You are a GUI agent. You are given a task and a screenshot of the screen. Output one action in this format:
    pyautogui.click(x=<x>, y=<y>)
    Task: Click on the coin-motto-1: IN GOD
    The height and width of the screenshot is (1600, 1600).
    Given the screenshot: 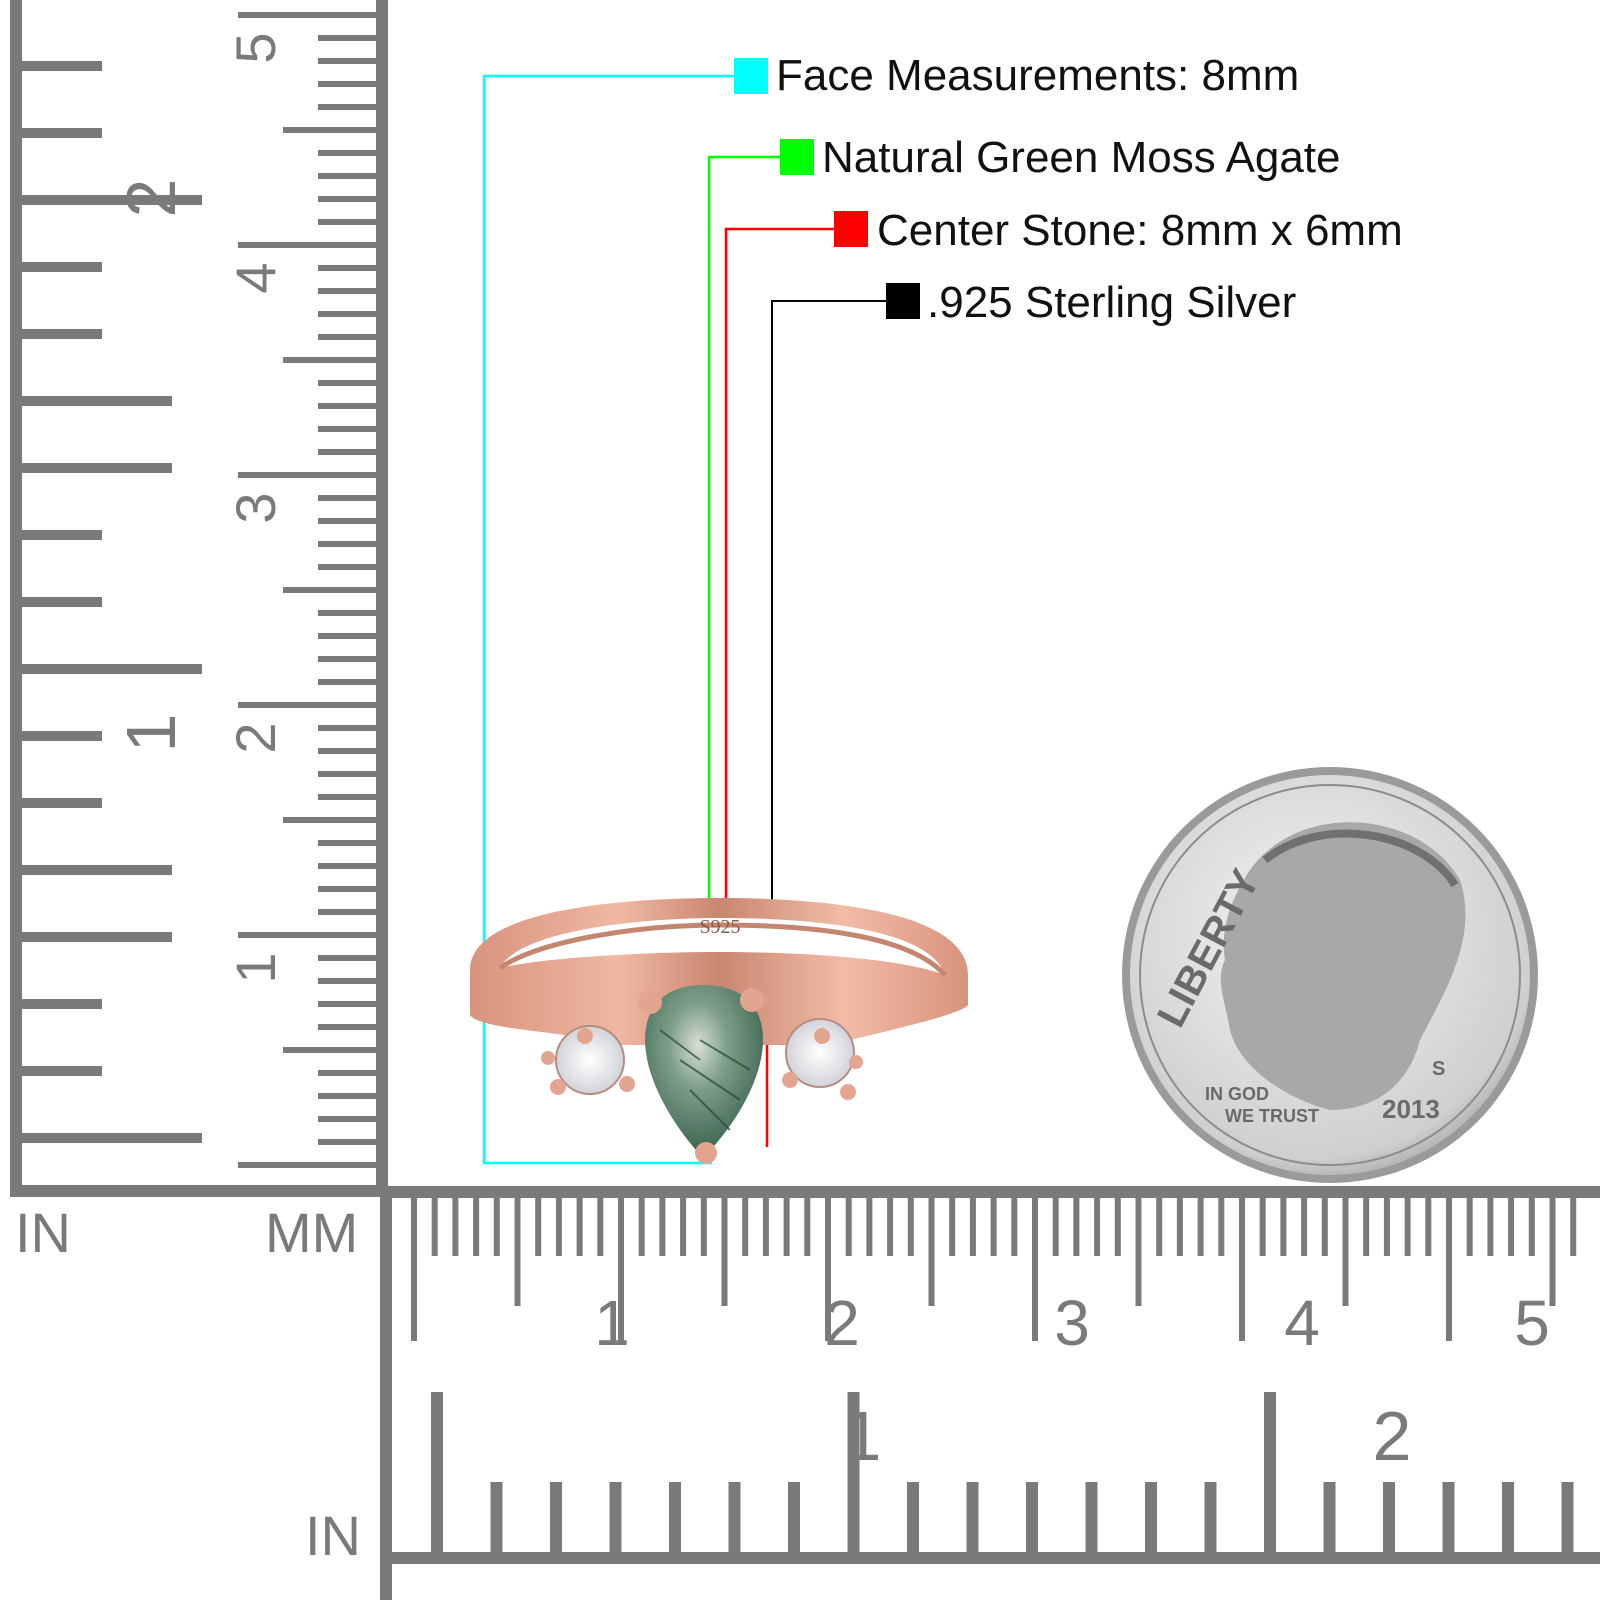 What is the action you would take?
    pyautogui.click(x=1237, y=1094)
    